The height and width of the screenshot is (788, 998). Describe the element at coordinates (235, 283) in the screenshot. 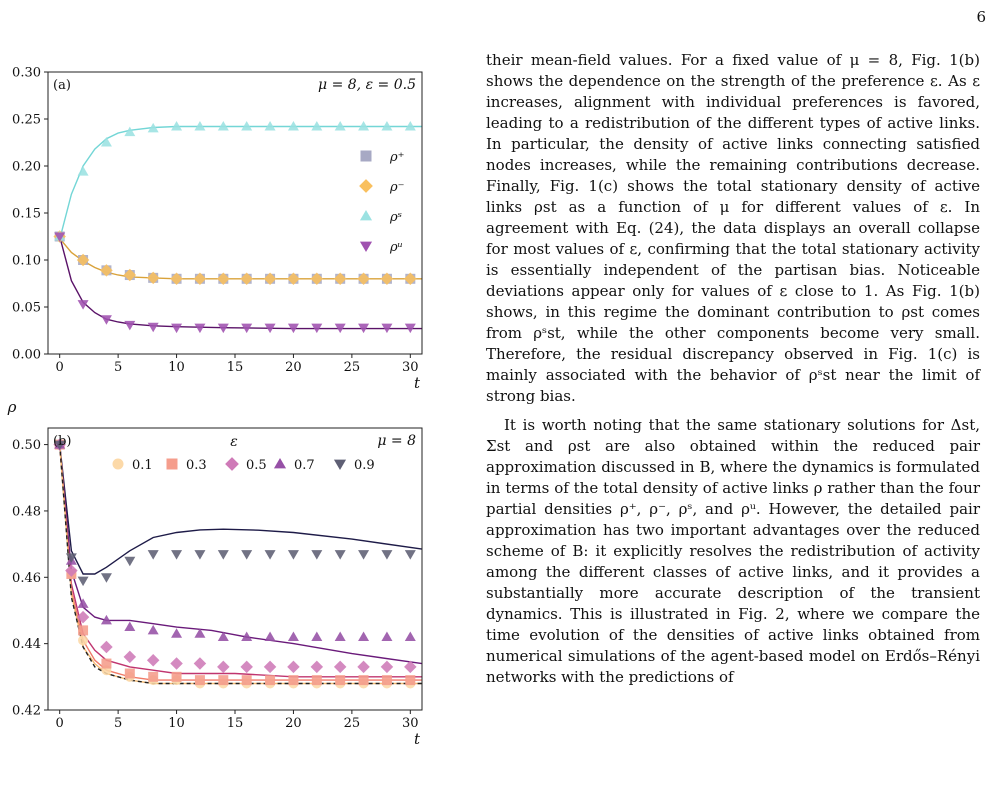

I see `series-ρᵘ` at that location.